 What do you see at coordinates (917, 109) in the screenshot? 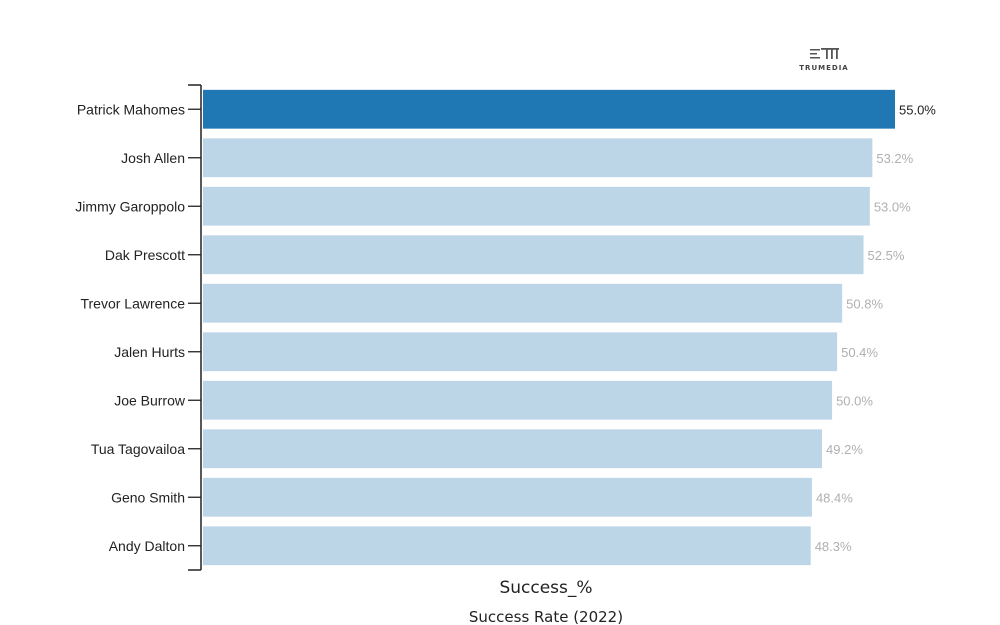
I see `value-label: 55.0%` at bounding box center [917, 109].